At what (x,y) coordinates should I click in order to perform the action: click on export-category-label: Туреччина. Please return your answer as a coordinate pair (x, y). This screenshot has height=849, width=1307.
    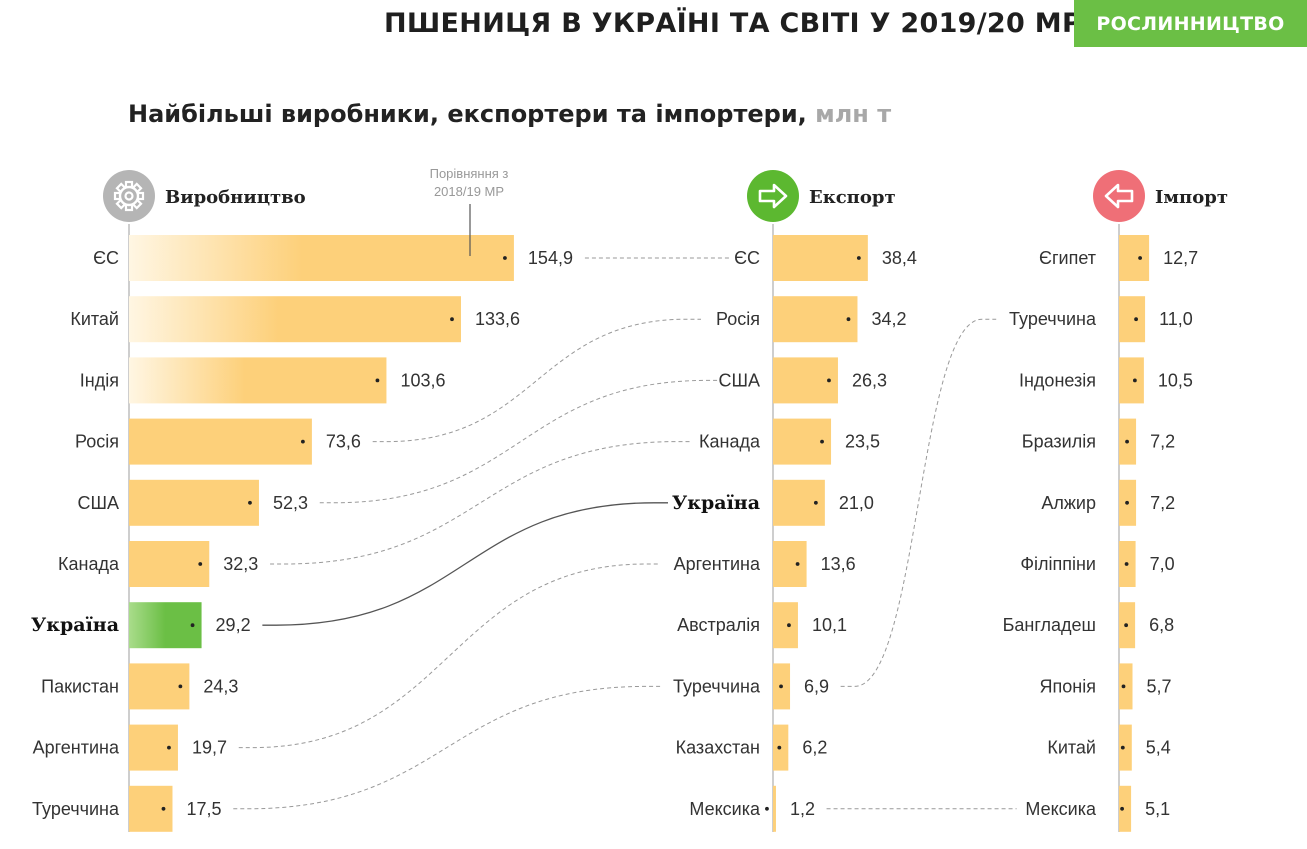
    Looking at the image, I should click on (717, 686).